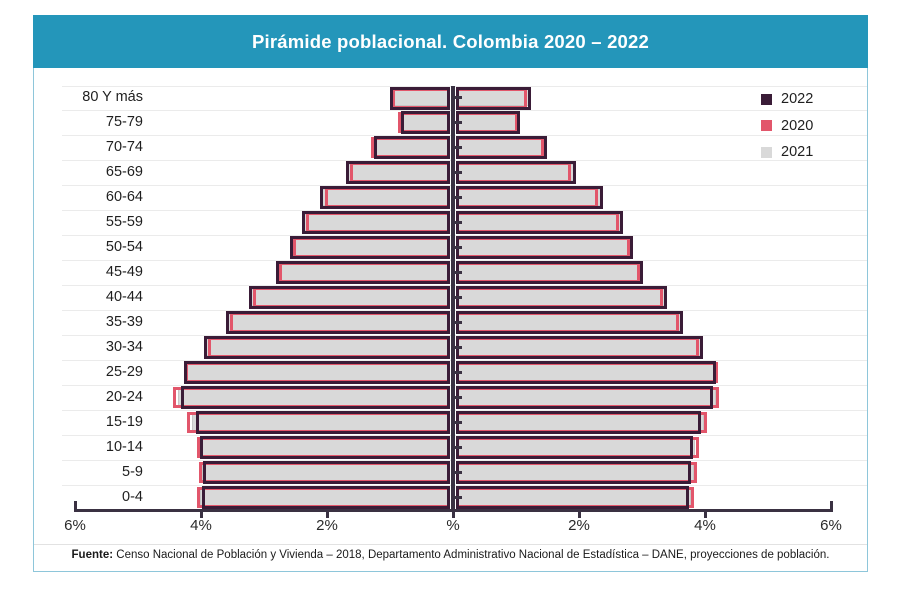  What do you see at coordinates (124, 421) in the screenshot?
I see `age-label: 15-19` at bounding box center [124, 421].